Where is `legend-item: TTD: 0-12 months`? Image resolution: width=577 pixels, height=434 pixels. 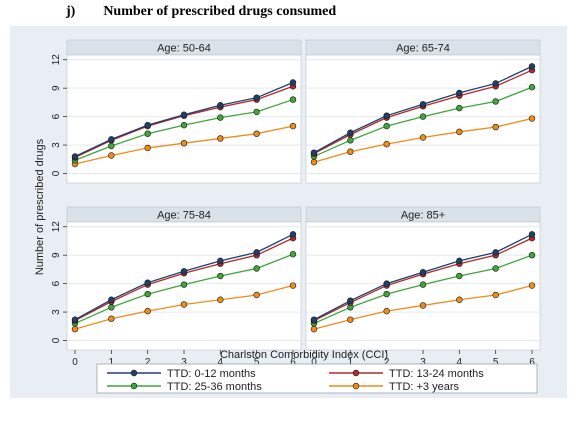
legend-item: TTD: 0-12 months is located at coordinates (181, 374).